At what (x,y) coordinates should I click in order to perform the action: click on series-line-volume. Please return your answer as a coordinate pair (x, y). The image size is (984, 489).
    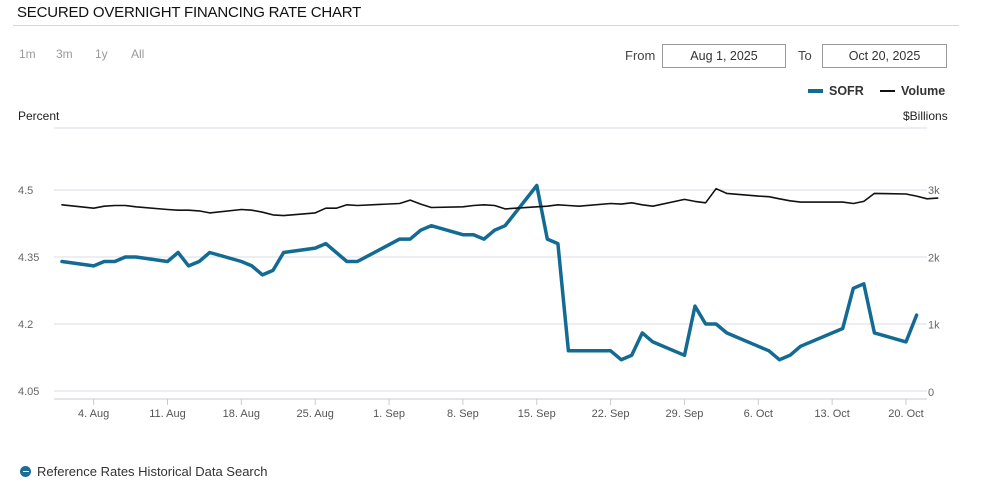
    Looking at the image, I should click on (500, 202).